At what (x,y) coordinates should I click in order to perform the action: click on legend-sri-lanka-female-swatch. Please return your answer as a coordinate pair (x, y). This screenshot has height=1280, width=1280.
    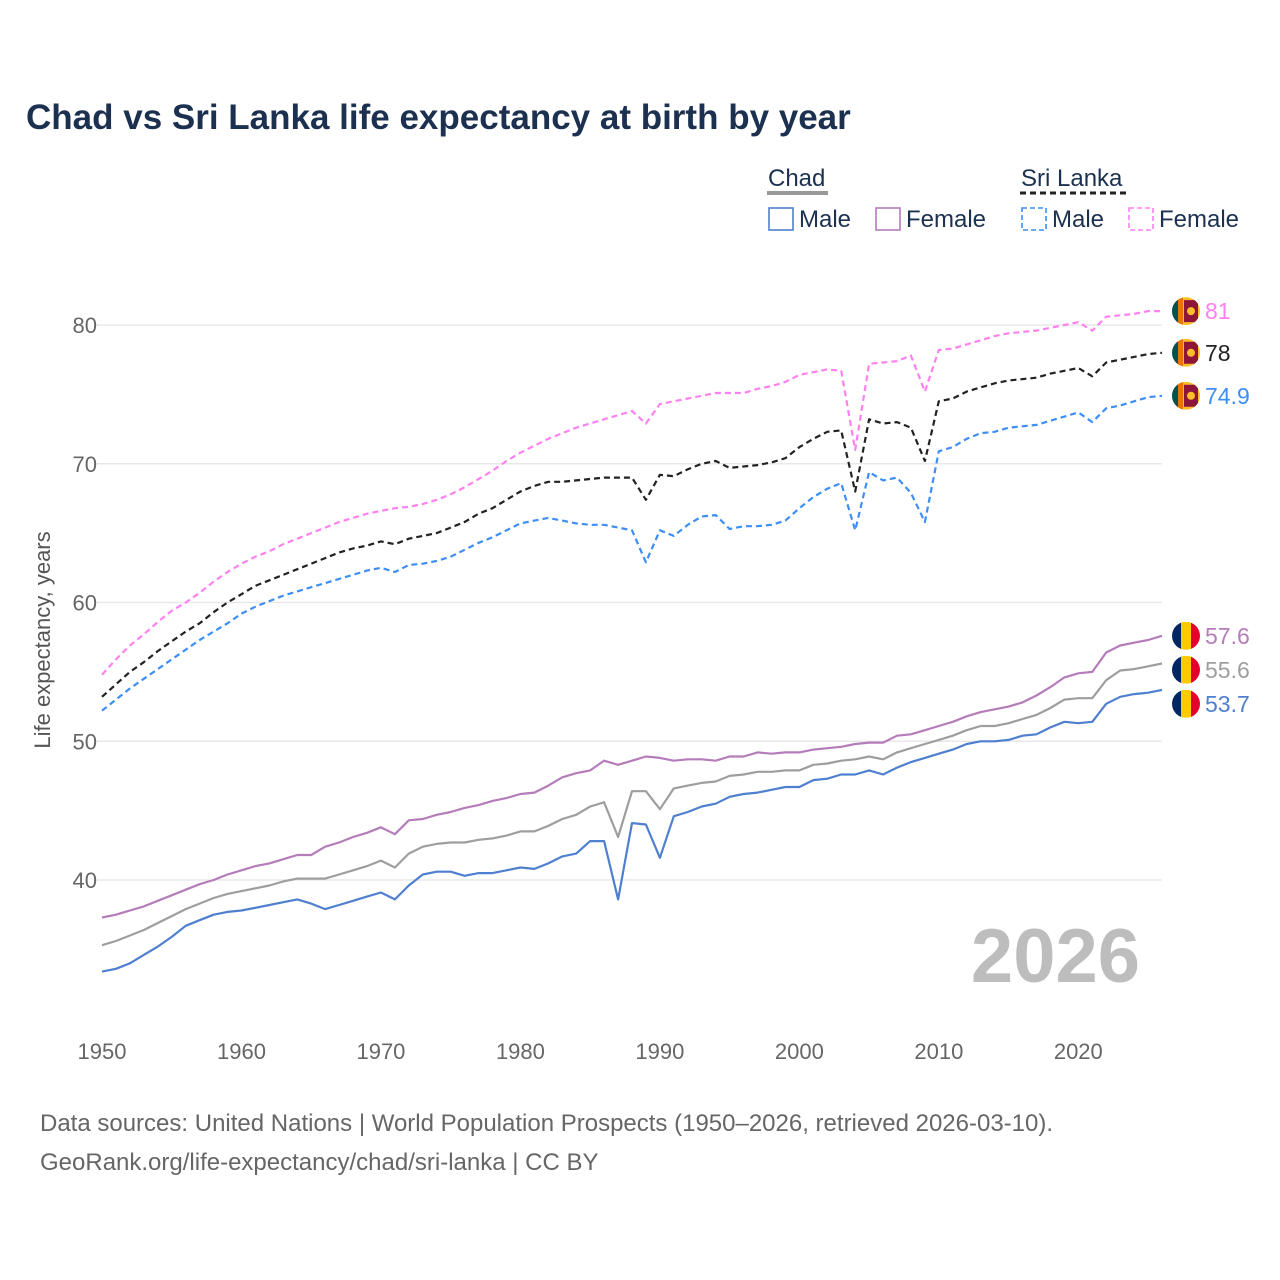
    Looking at the image, I should click on (1141, 219).